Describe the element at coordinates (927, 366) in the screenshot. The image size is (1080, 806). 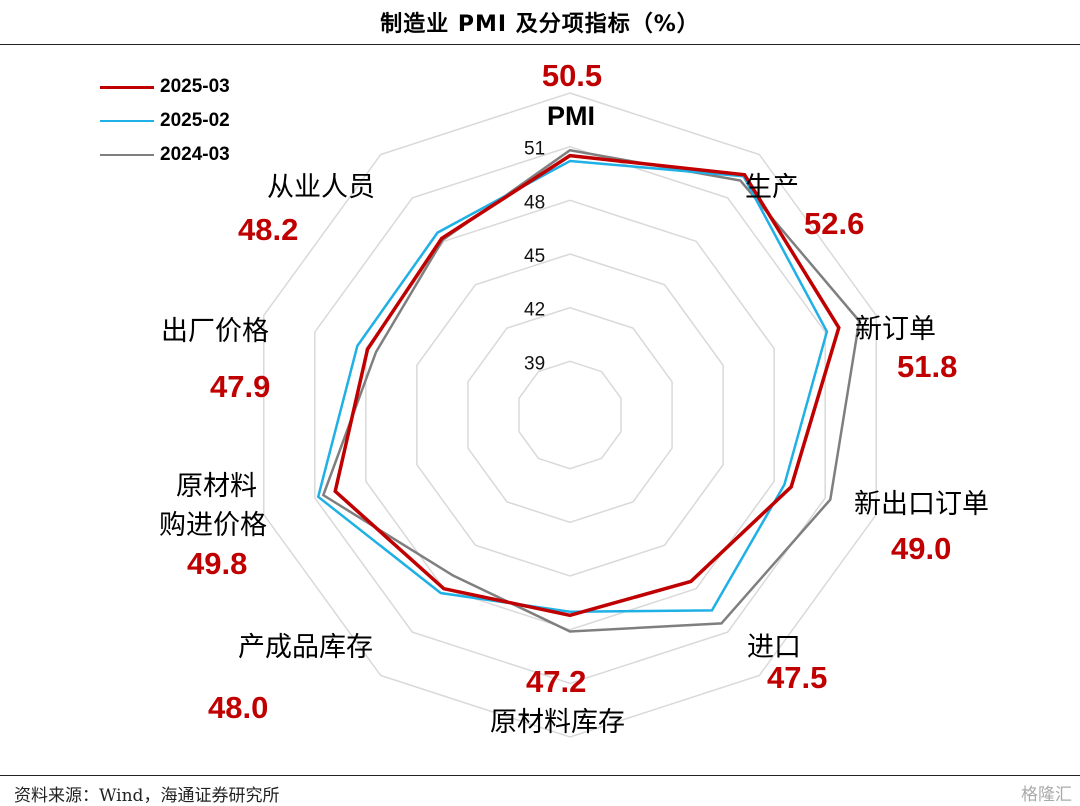
I see `axis-value-new-orders: 51.8` at that location.